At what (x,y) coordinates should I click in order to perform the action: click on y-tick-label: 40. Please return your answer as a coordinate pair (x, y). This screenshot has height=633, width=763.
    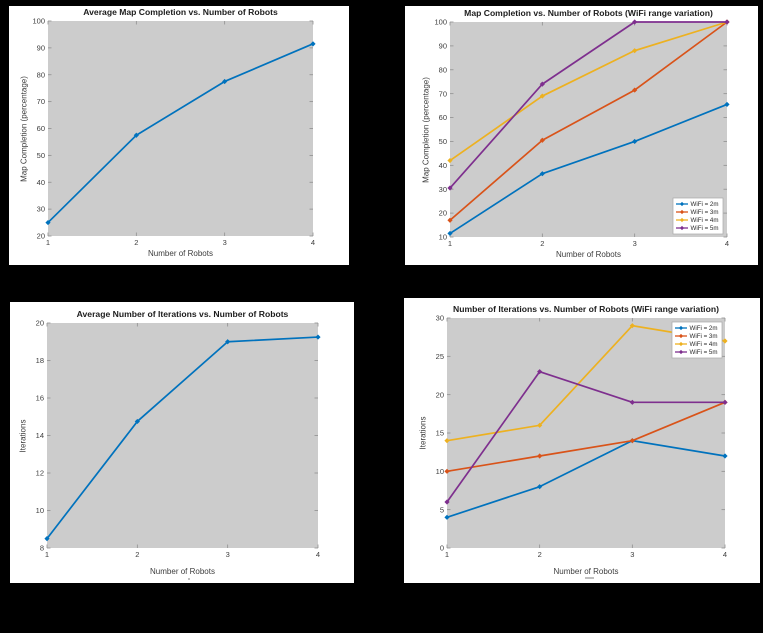
    Looking at the image, I should click on (41, 182).